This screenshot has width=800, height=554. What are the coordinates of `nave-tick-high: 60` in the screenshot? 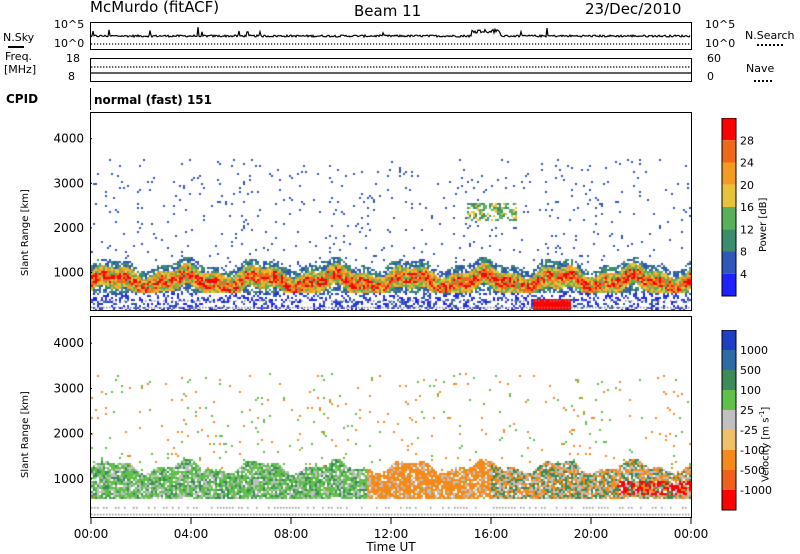 It's located at (714, 58).